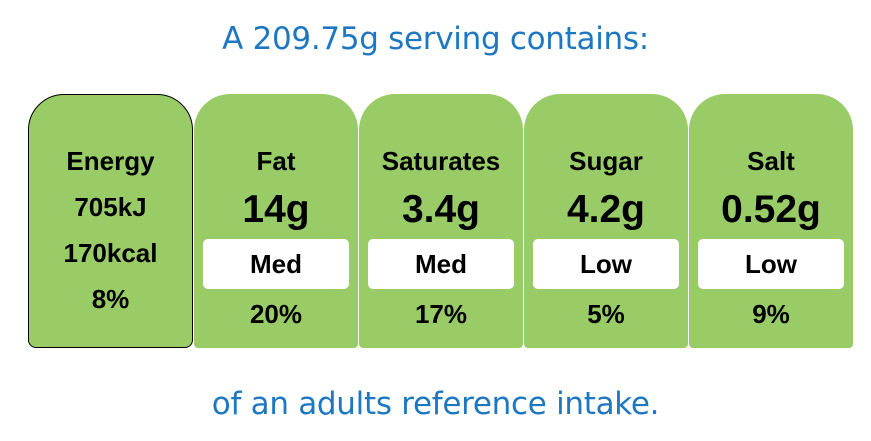  I want to click on nutrient-label: Sugar, so click(606, 161).